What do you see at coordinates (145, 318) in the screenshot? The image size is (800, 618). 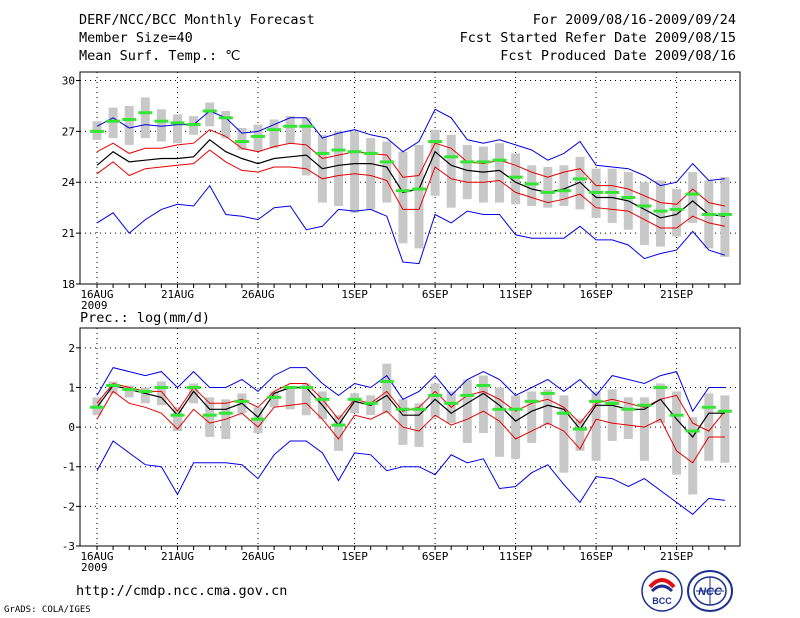 I see `prec-panel-title: Prec.: log(mm/d)` at bounding box center [145, 318].